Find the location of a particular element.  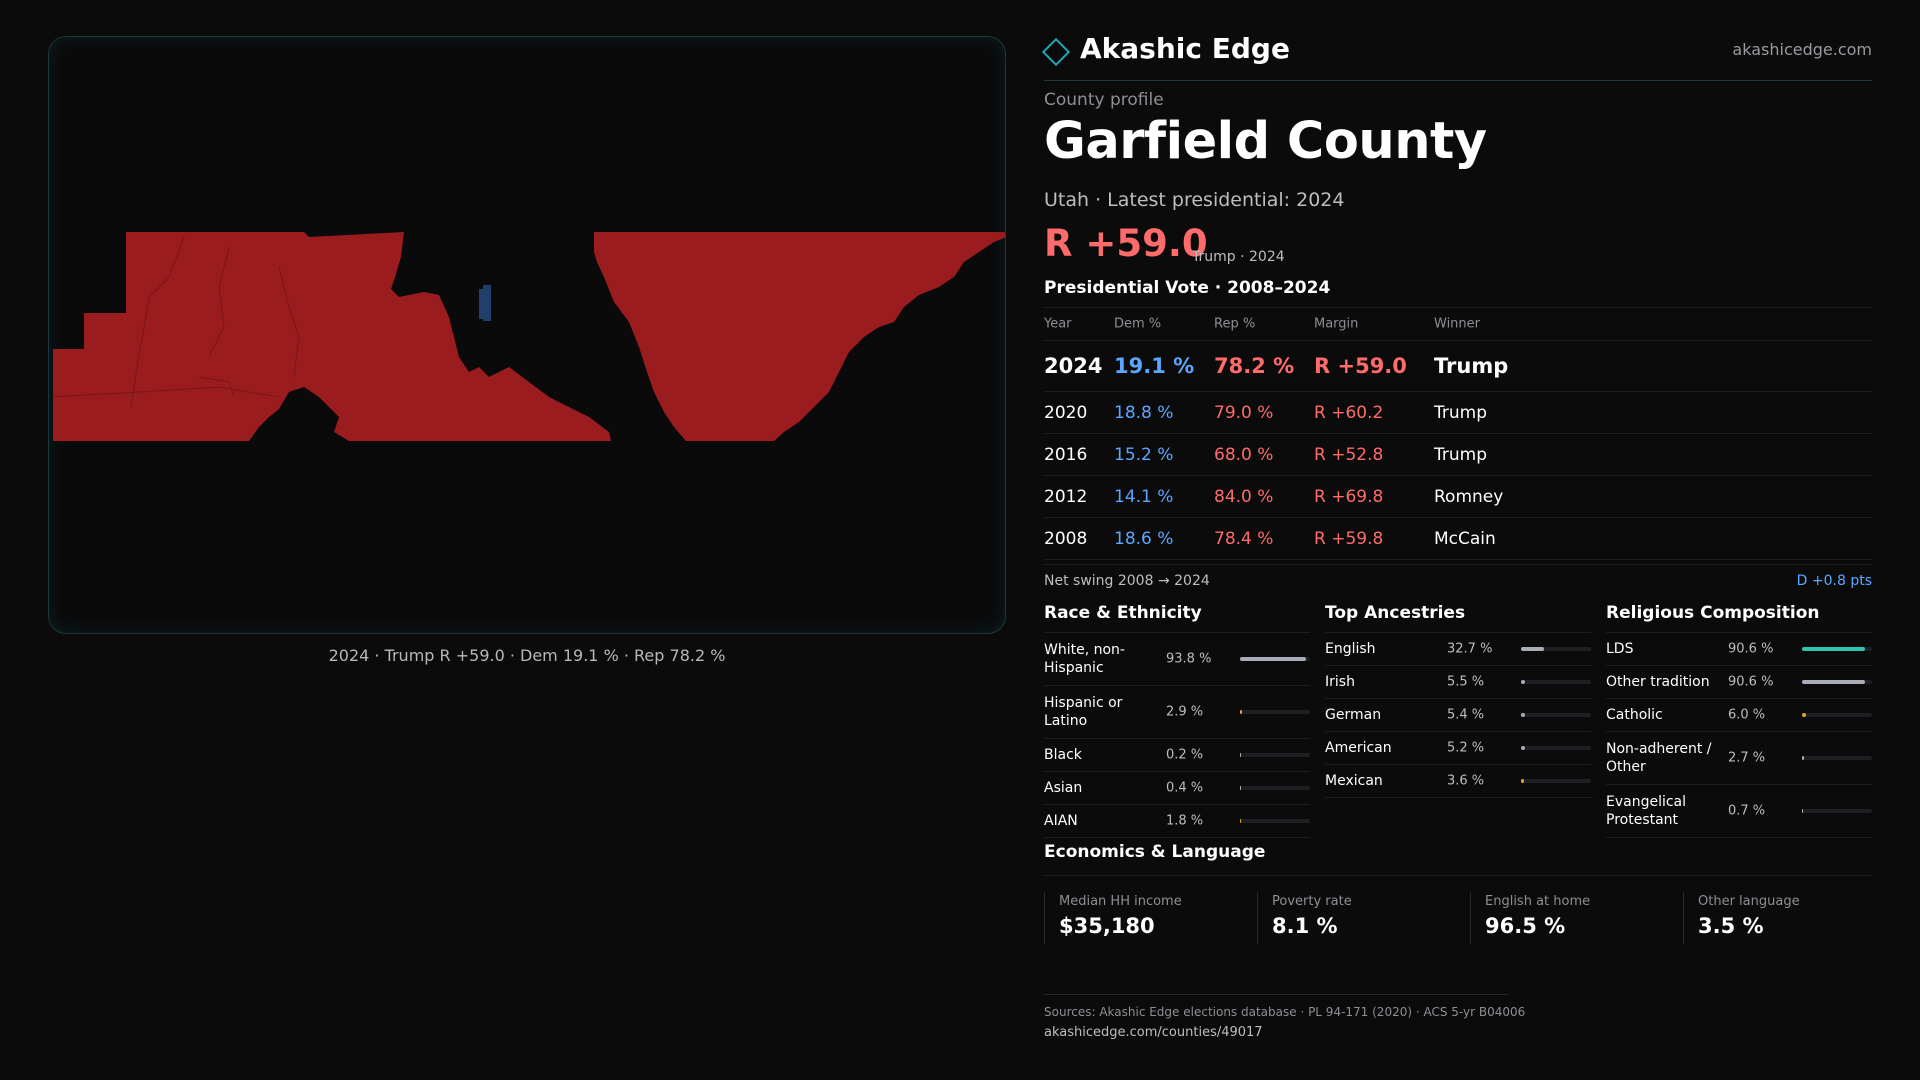

header-rep: Rep % is located at coordinates (1235, 324).